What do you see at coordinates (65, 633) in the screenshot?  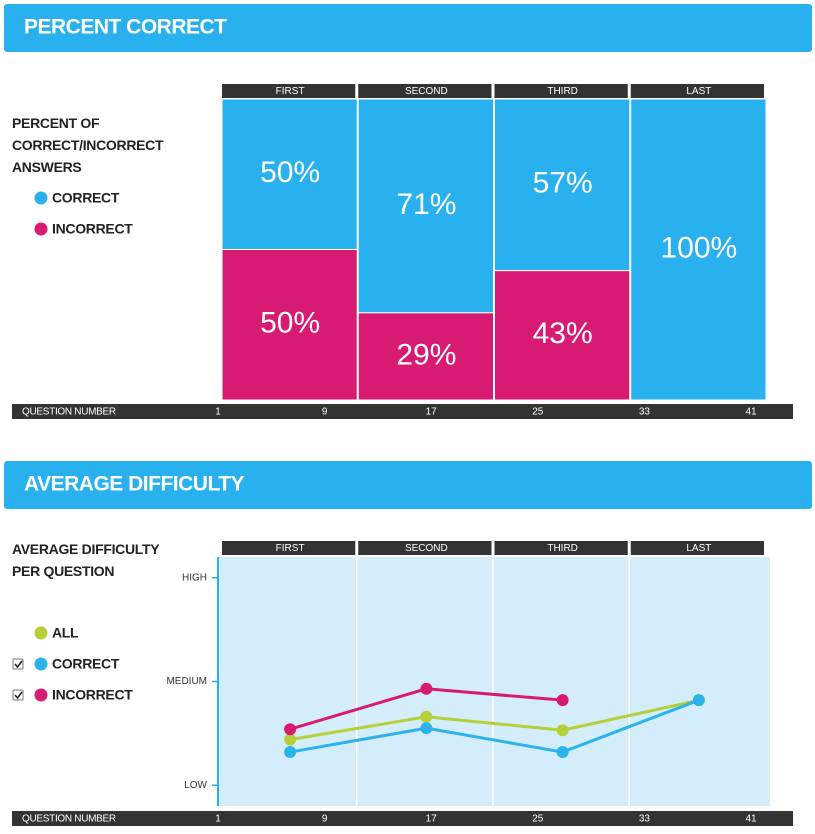 I see `legend-label: ALL` at bounding box center [65, 633].